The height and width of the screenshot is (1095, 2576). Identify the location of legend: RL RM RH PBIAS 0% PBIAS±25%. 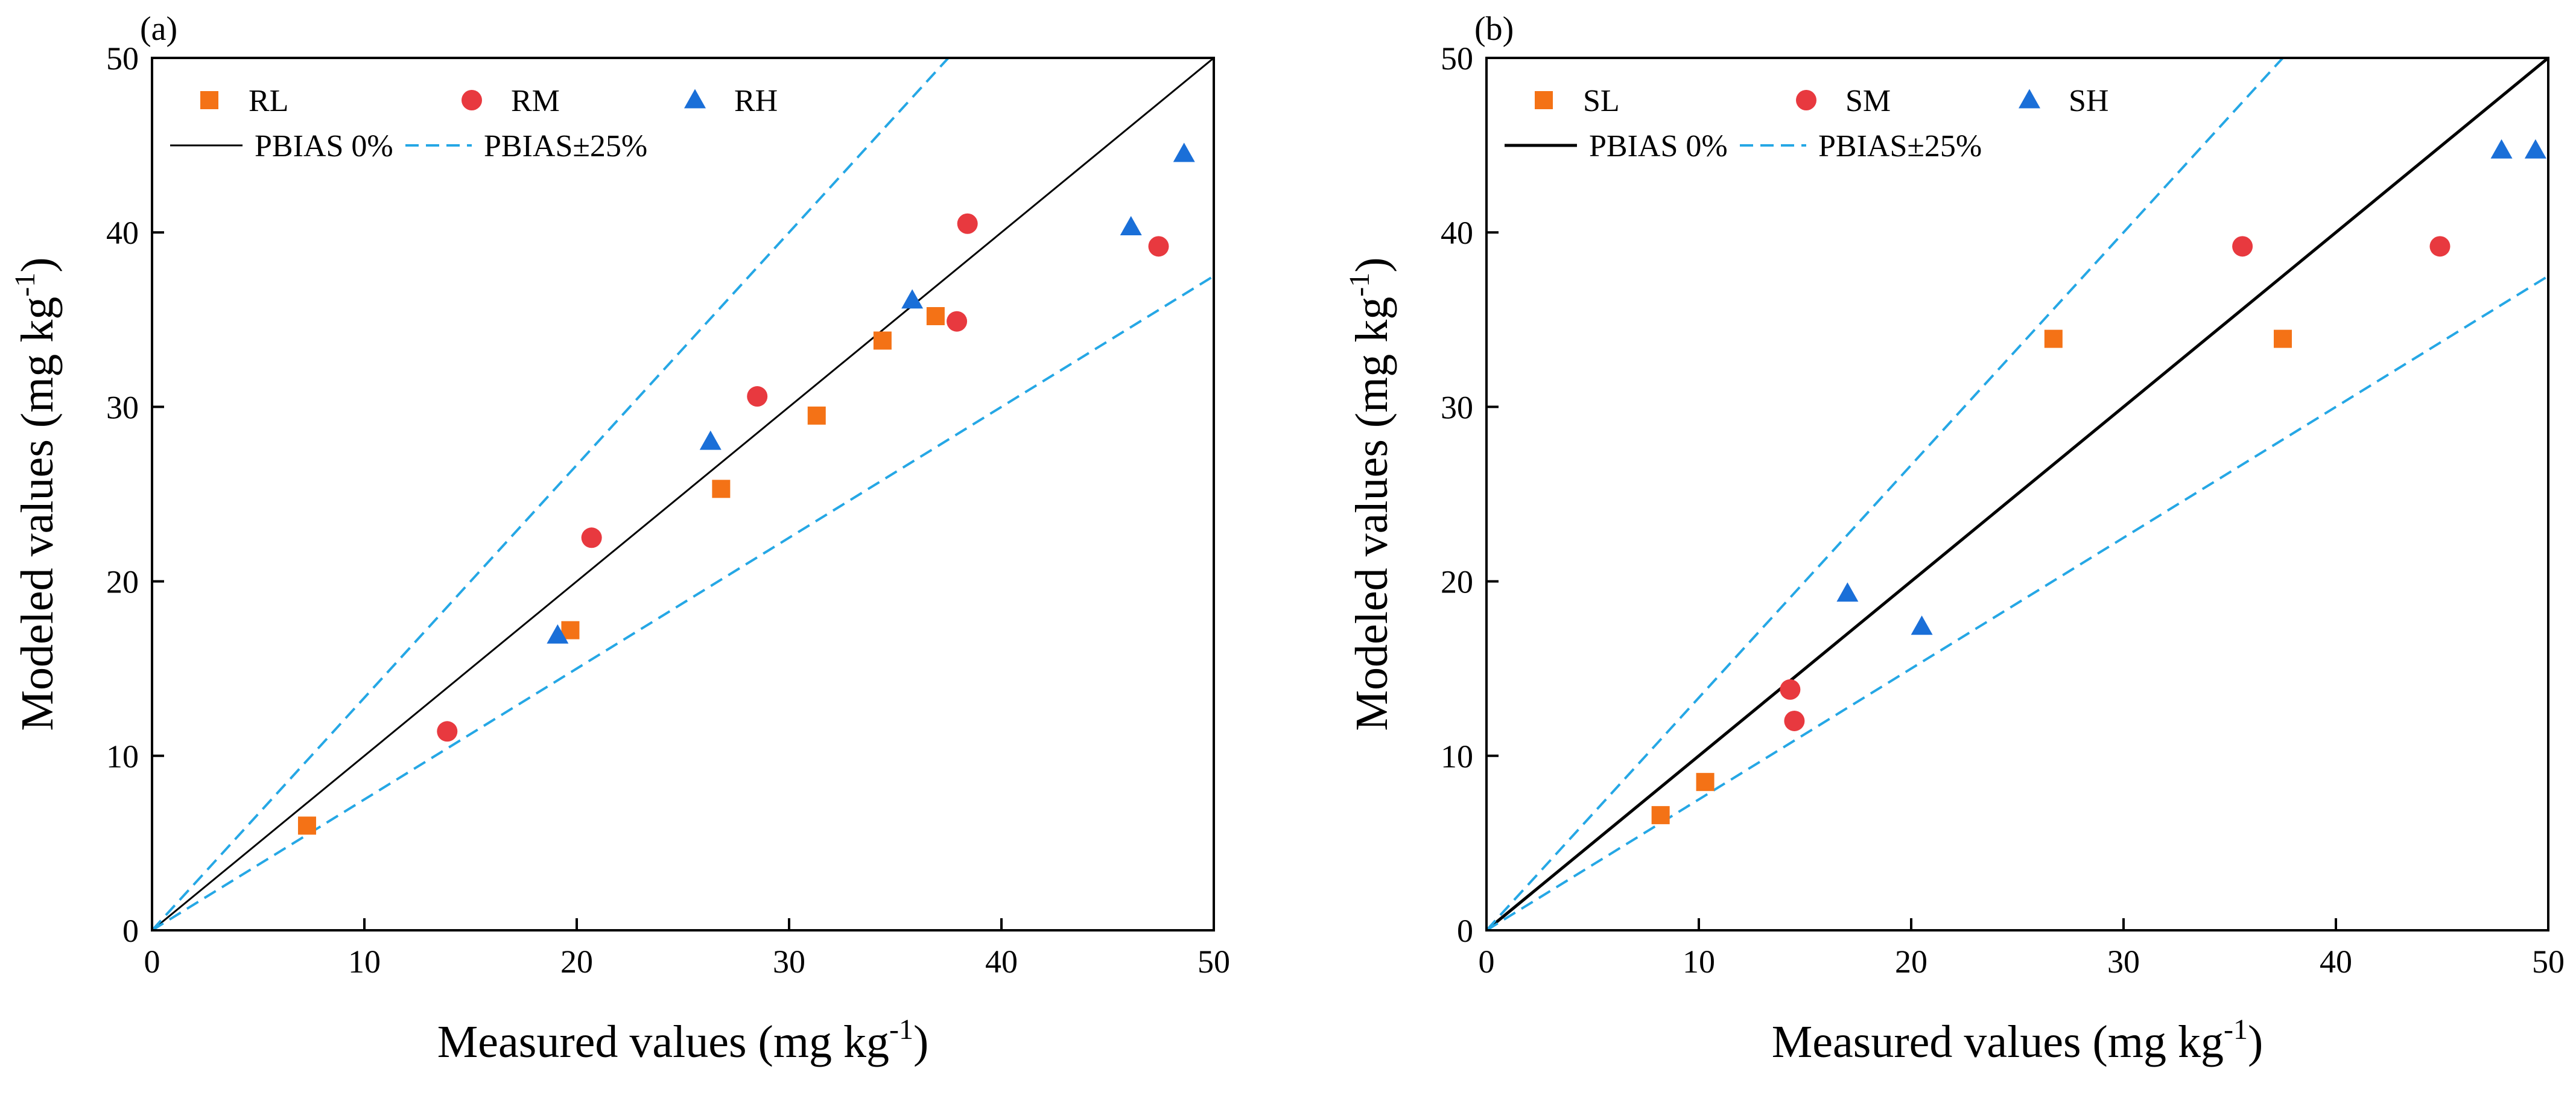
(474, 123).